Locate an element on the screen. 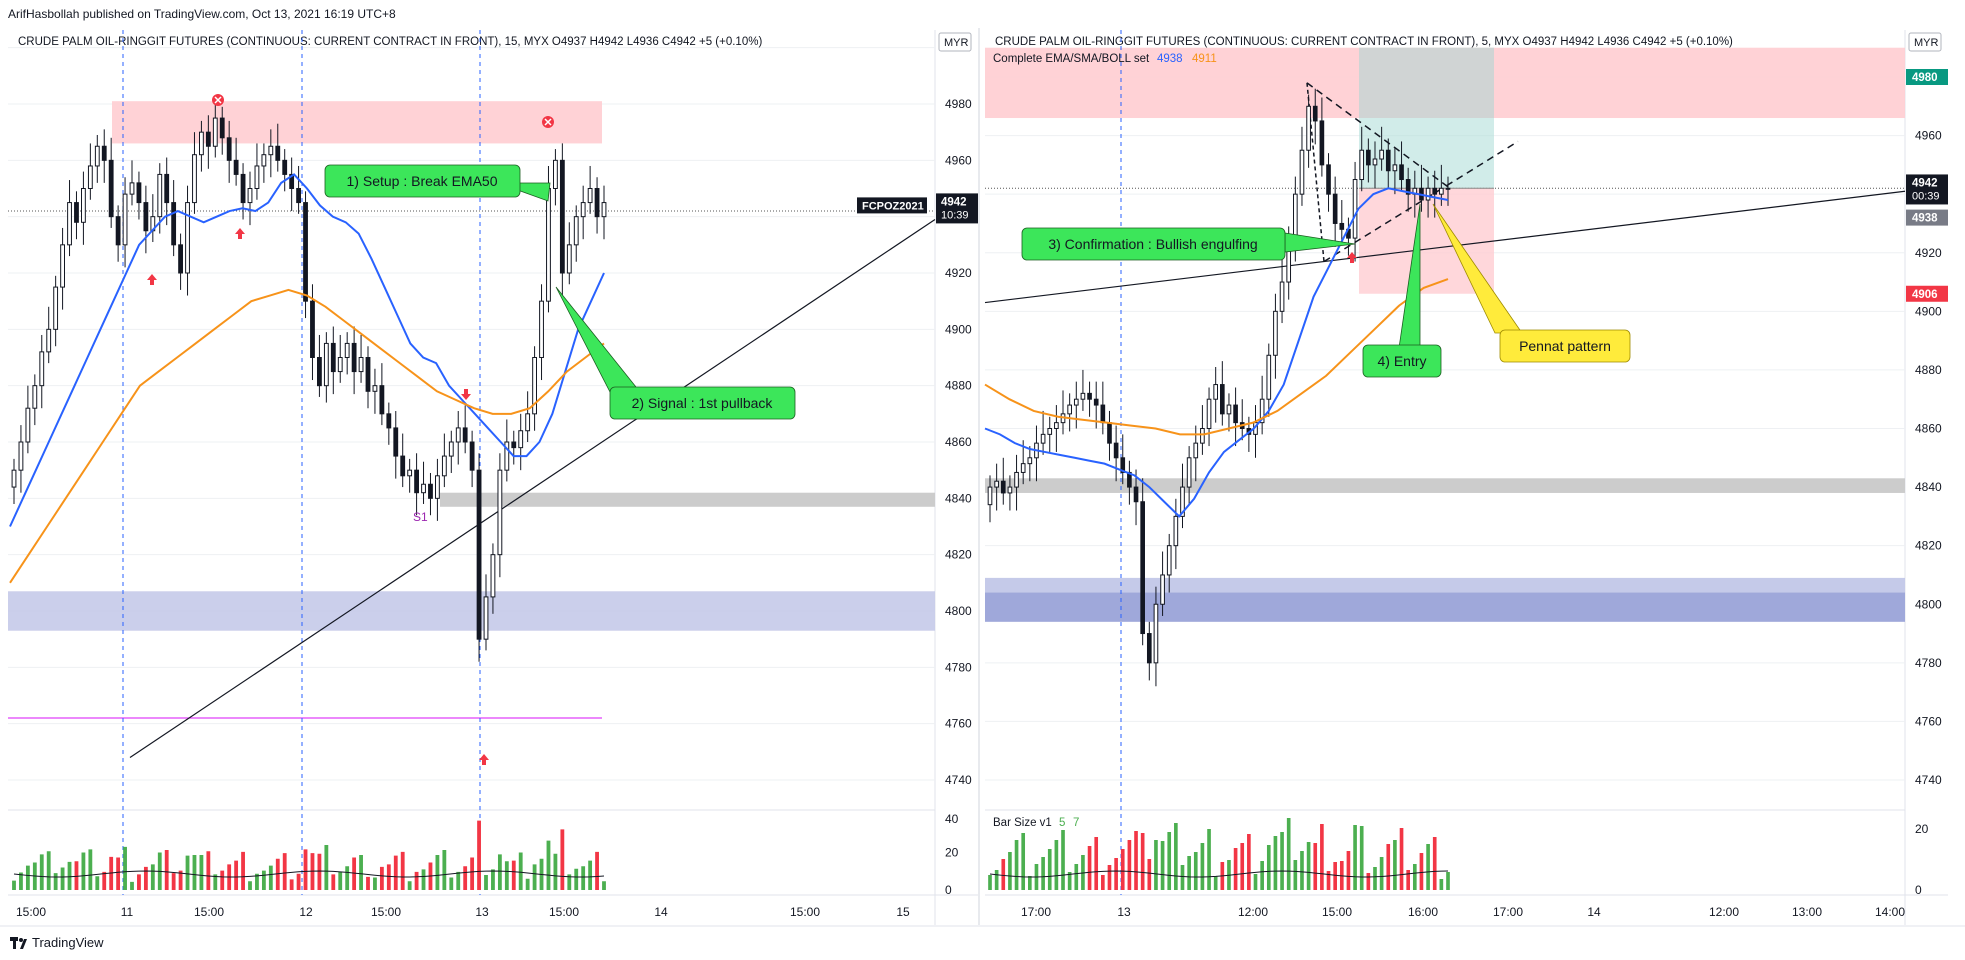  annotation-entry: 4) Entry is located at coordinates (1402, 290).